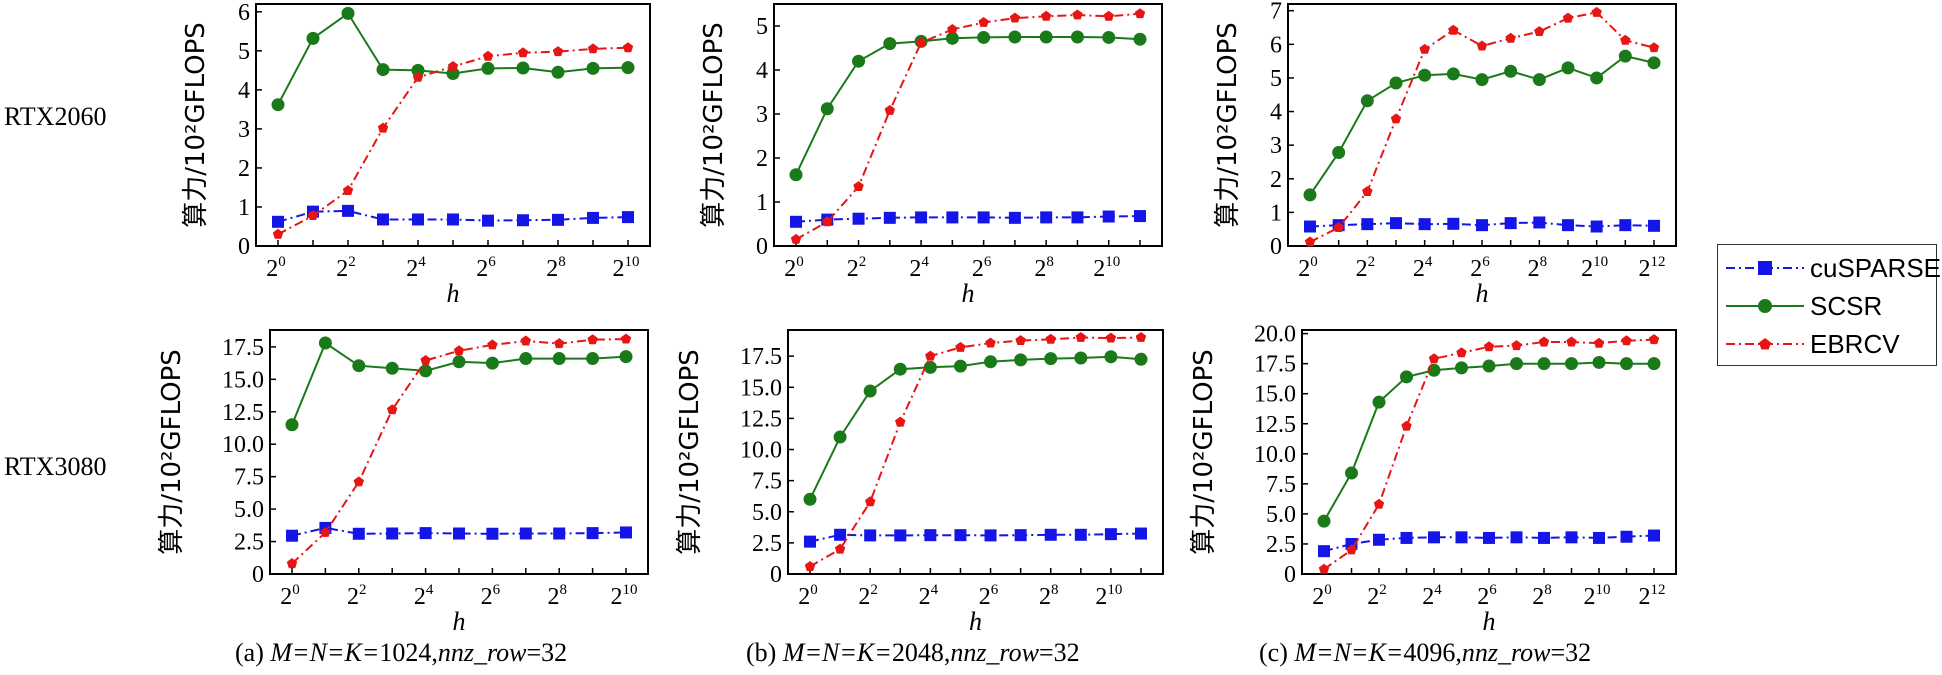  I want to click on x-tick-label: 24, so click(424, 596).